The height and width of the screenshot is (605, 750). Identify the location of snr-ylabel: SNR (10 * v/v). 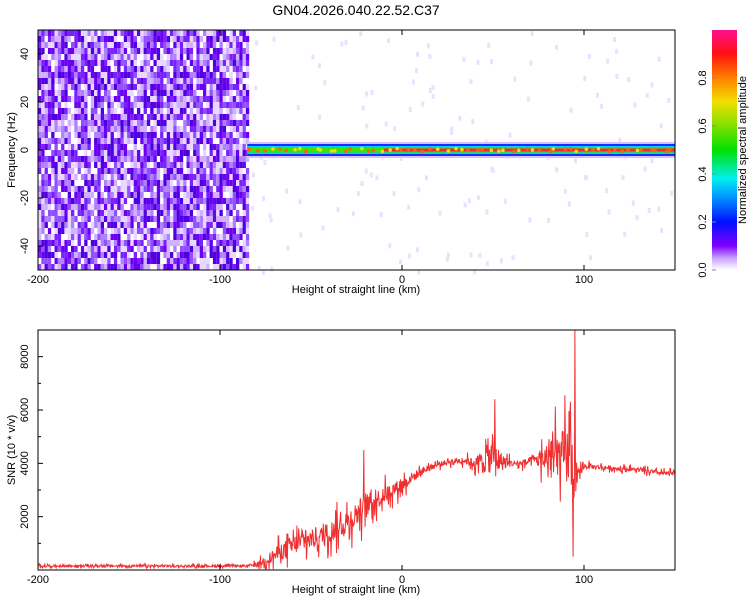
(12, 450).